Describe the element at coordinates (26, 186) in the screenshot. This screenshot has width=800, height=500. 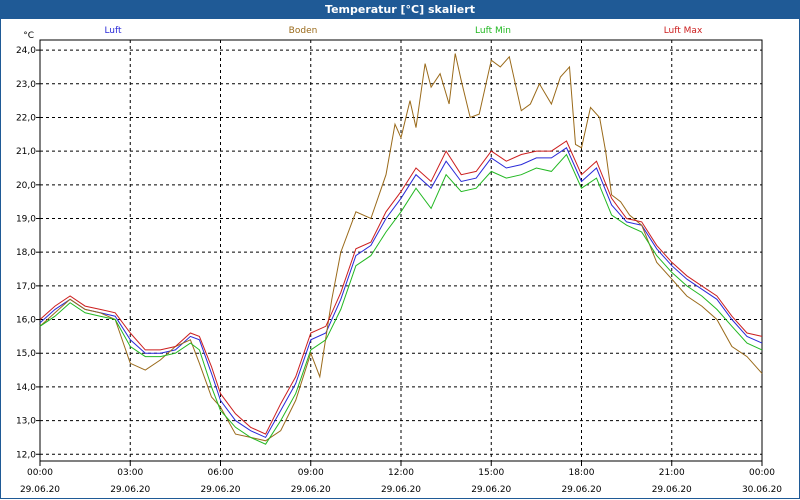
I see `y-tick-label: 20,0` at that location.